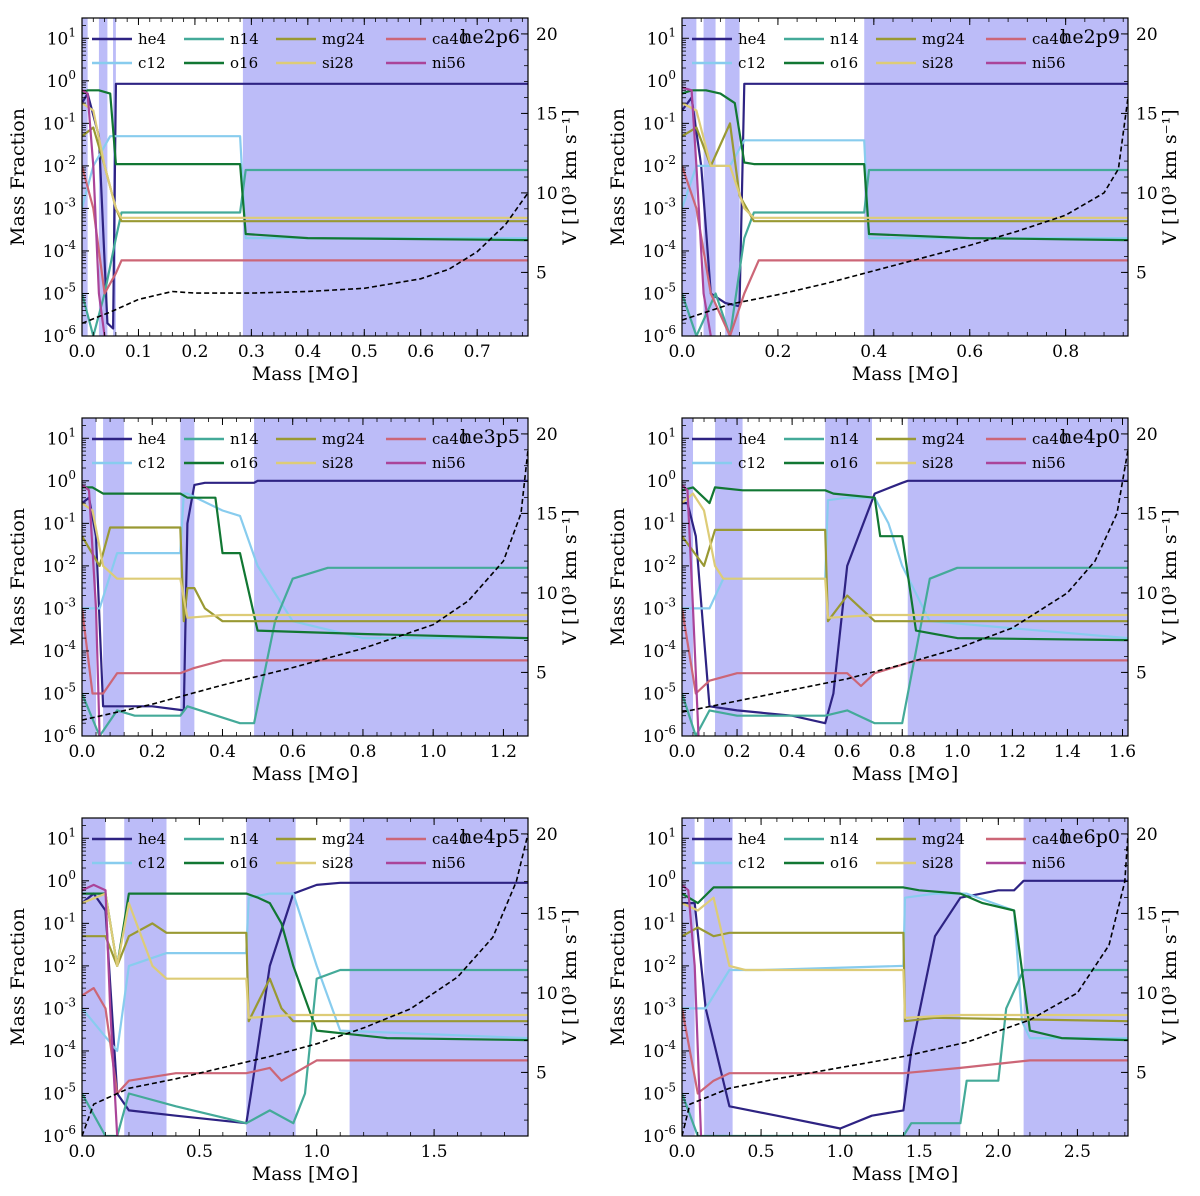 Image resolution: width=1200 pixels, height=1196 pixels. Describe the element at coordinates (969, 352) in the screenshot. I see `x-tick-label: 0.6` at that location.